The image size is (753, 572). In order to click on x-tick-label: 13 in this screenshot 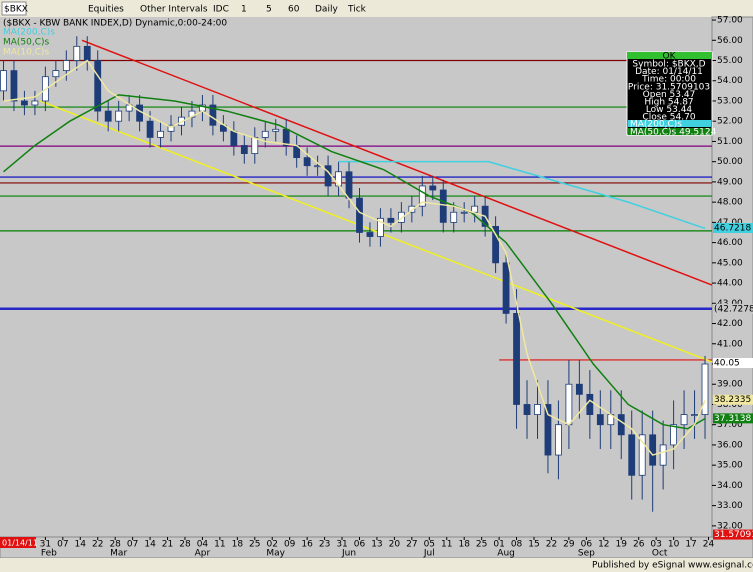, I will do `click(376, 545)`.